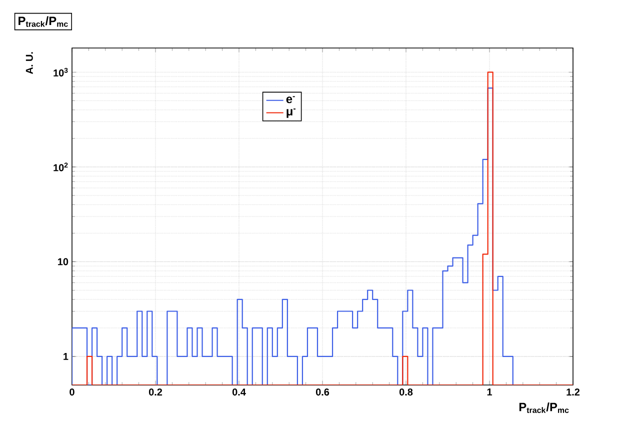  Describe the element at coordinates (323, 392) in the screenshot. I see `x-tick-label: 0.6` at that location.